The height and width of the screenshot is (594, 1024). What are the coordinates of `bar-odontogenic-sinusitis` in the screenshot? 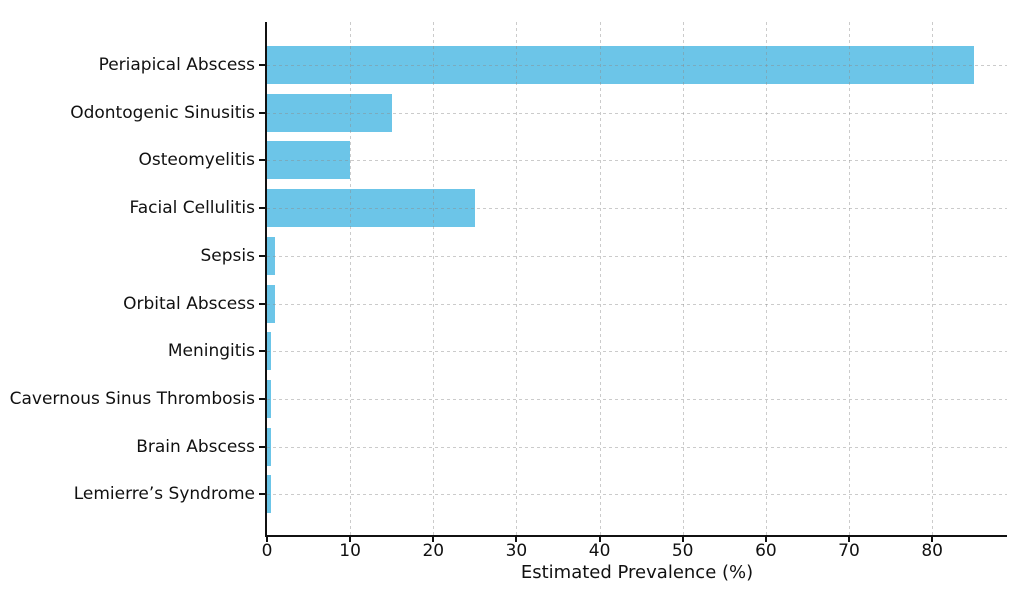 It's located at (329, 112).